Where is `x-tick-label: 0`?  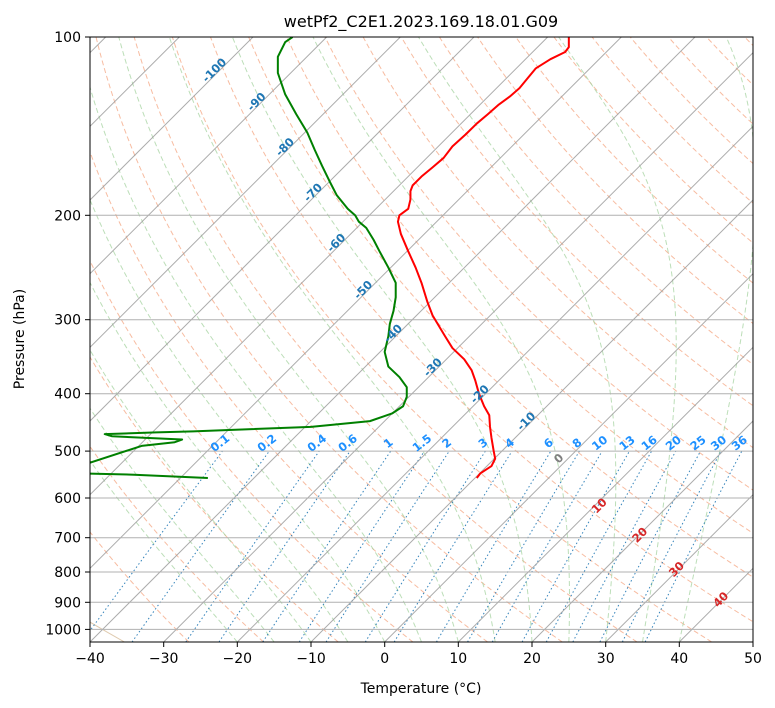 x-tick-label: 0 is located at coordinates (384, 659).